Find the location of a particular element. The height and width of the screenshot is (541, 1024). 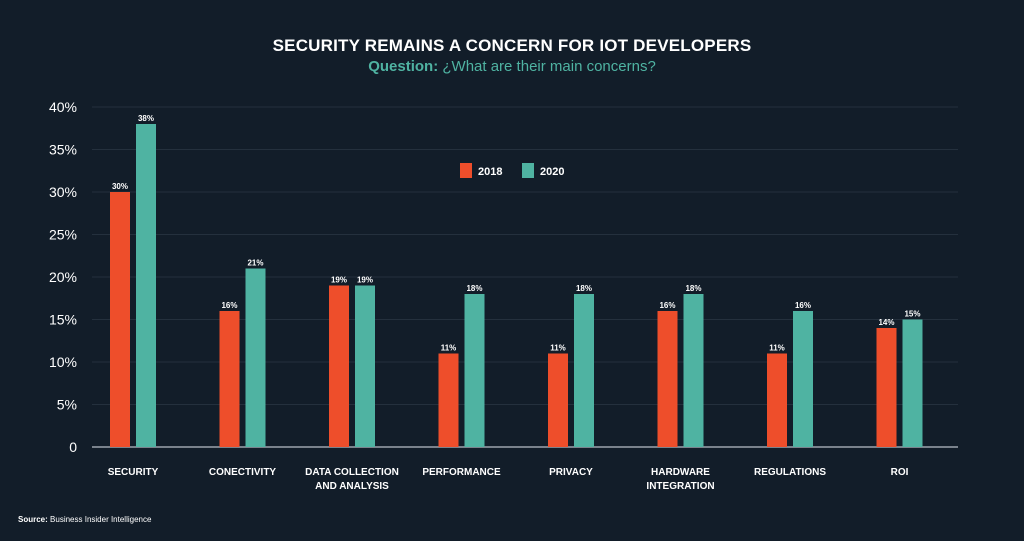

x-tick-label: PERFORMANCE is located at coordinates (461, 472).